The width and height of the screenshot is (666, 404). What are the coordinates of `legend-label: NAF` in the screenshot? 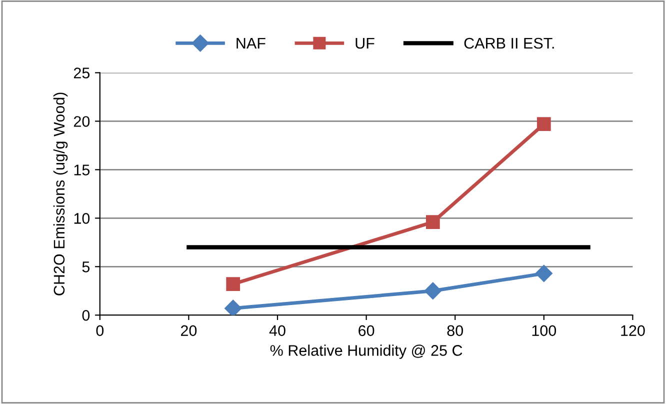 It's located at (251, 43).